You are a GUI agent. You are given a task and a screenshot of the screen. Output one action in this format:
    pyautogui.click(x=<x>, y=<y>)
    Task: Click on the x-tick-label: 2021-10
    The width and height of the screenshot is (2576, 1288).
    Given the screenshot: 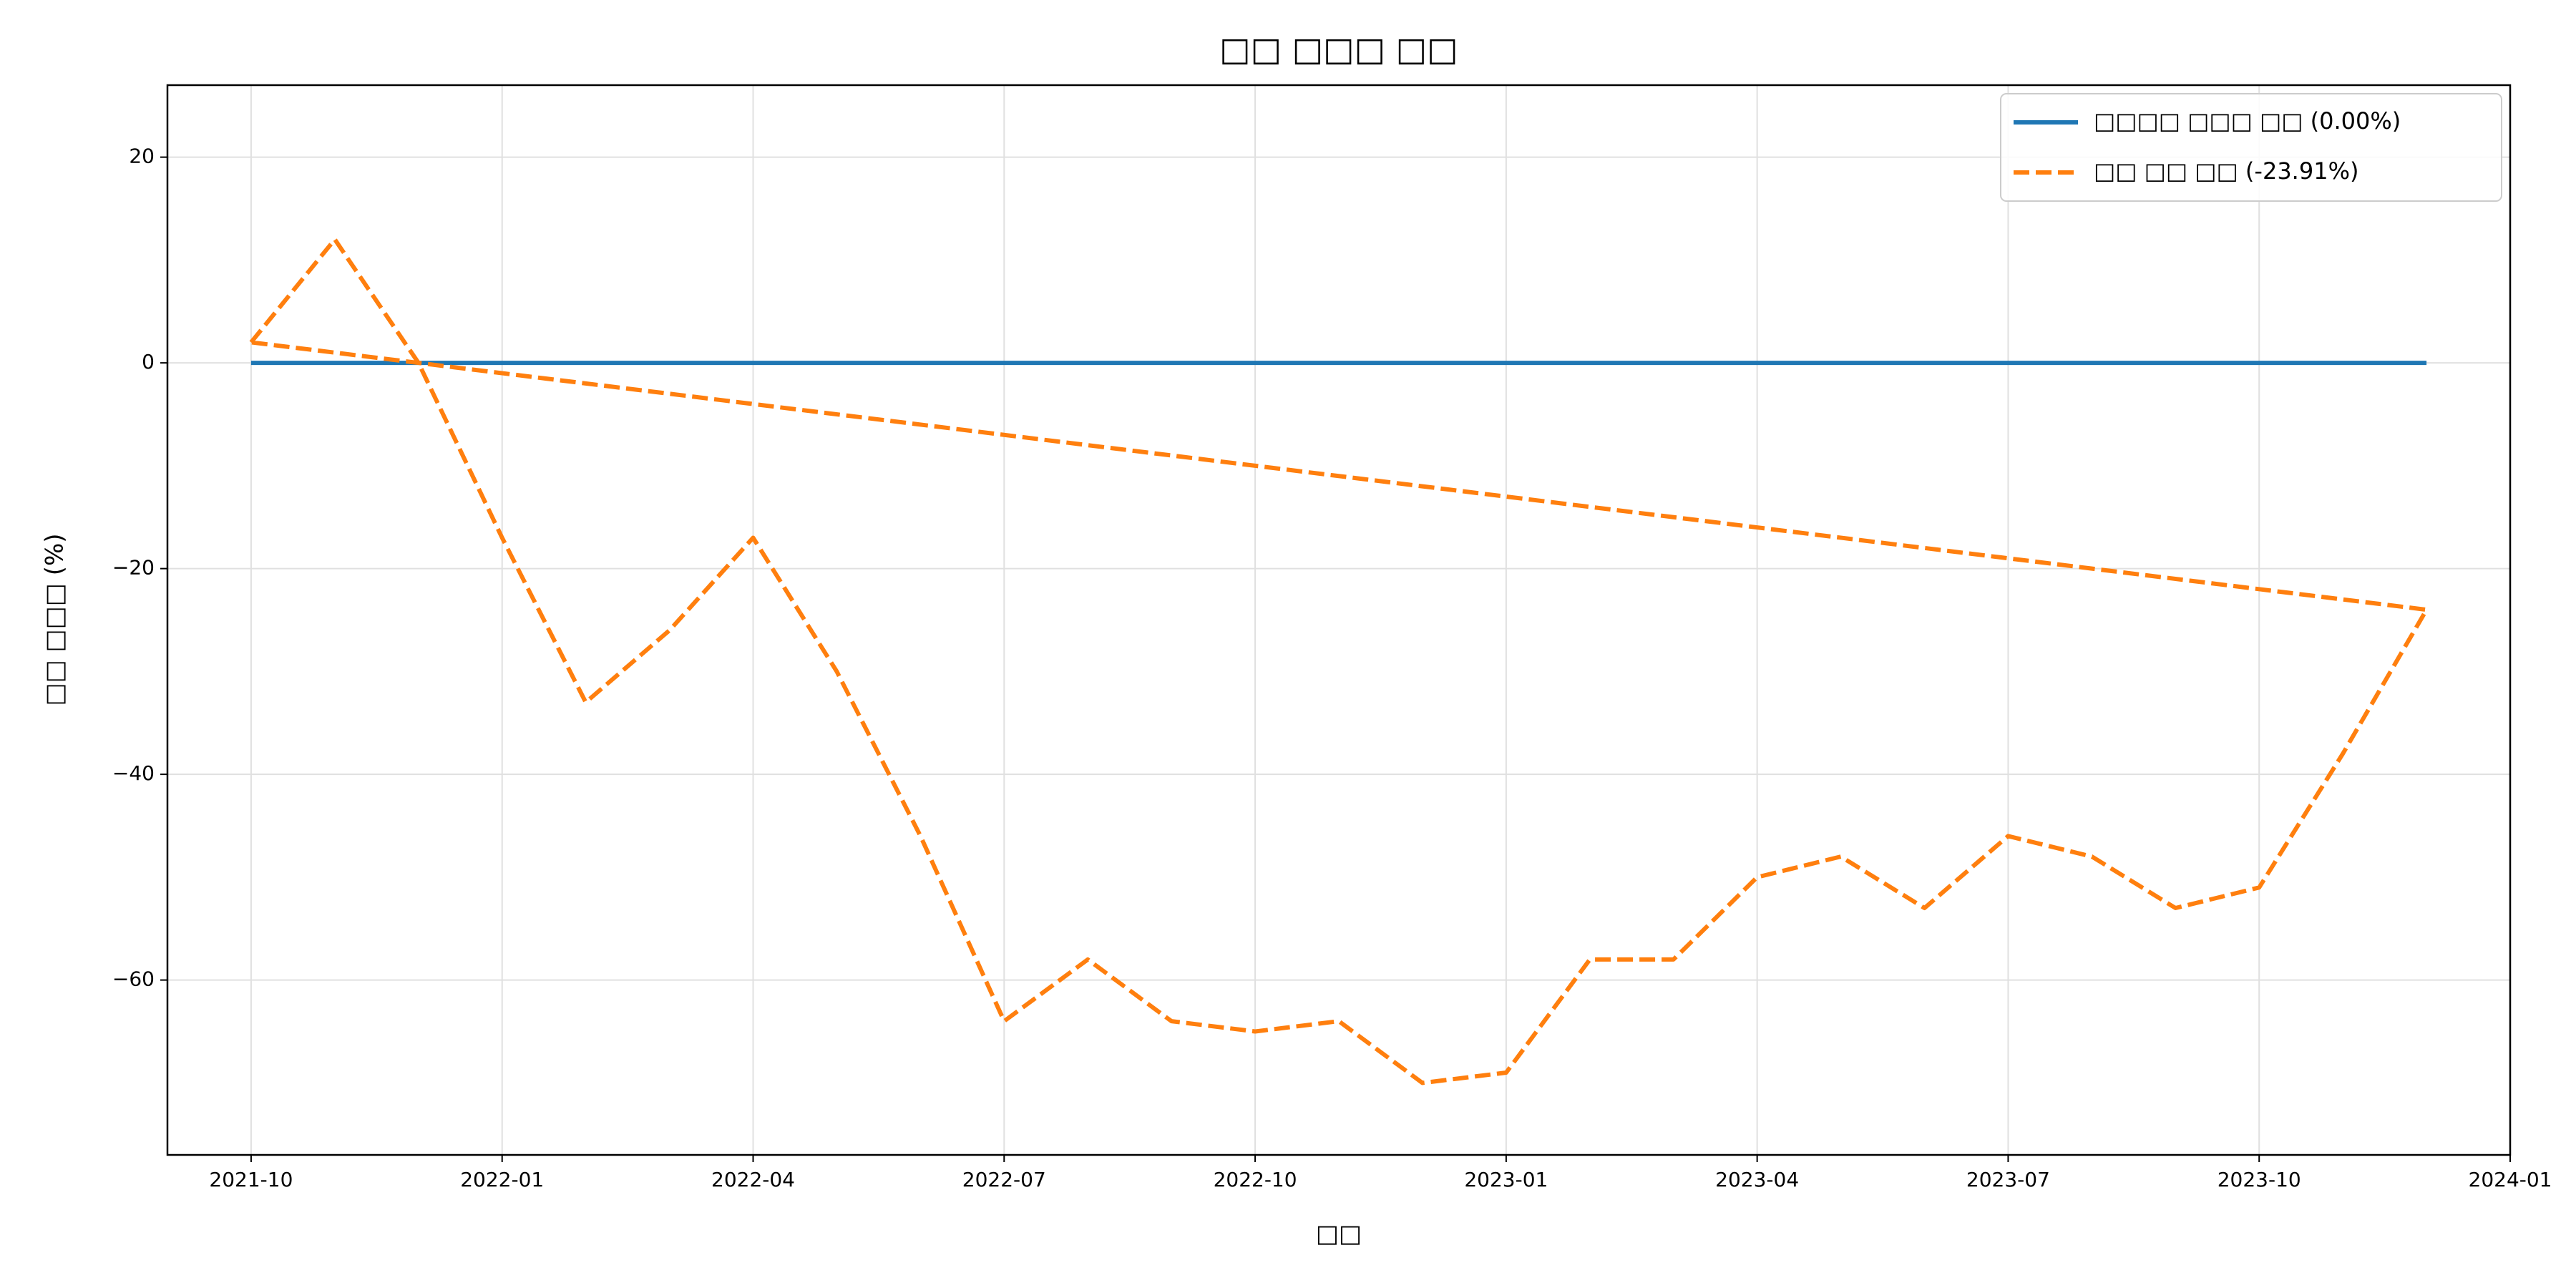 What is the action you would take?
    pyautogui.click(x=251, y=1179)
    